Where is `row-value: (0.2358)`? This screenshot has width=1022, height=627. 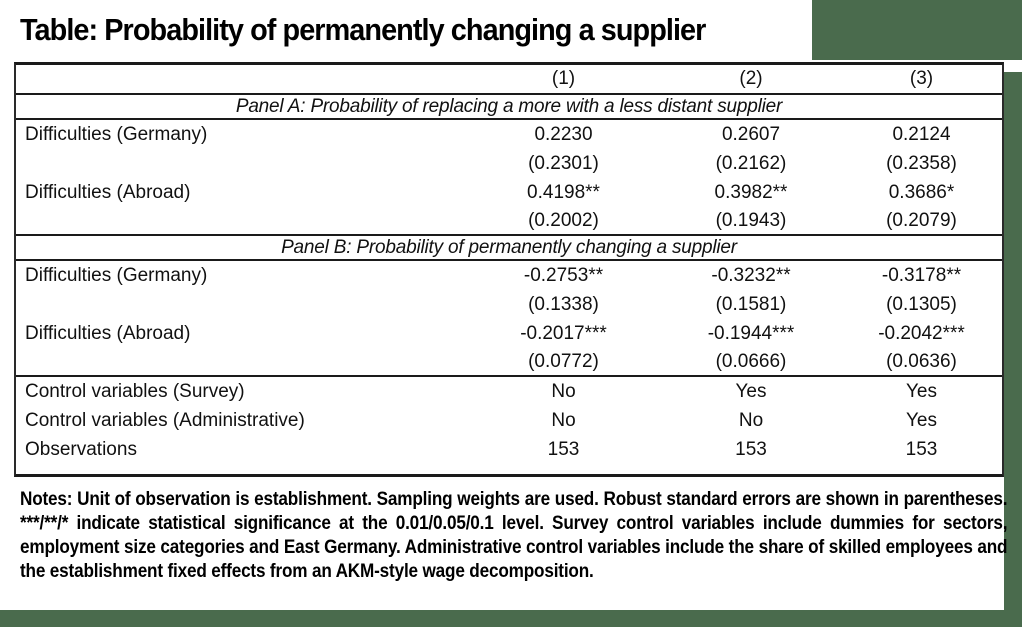 row-value: (0.2358) is located at coordinates (921, 163).